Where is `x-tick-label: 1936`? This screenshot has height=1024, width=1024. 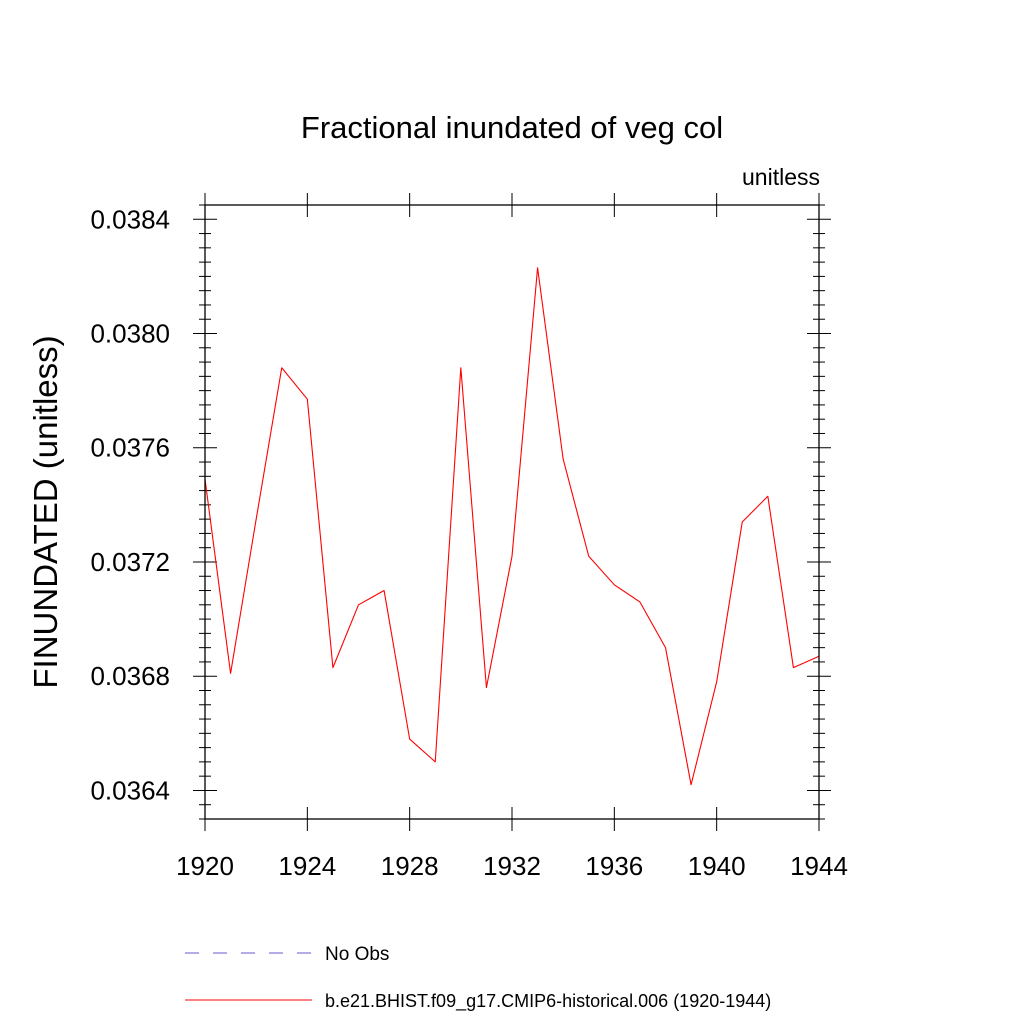
x-tick-label: 1936 is located at coordinates (614, 866).